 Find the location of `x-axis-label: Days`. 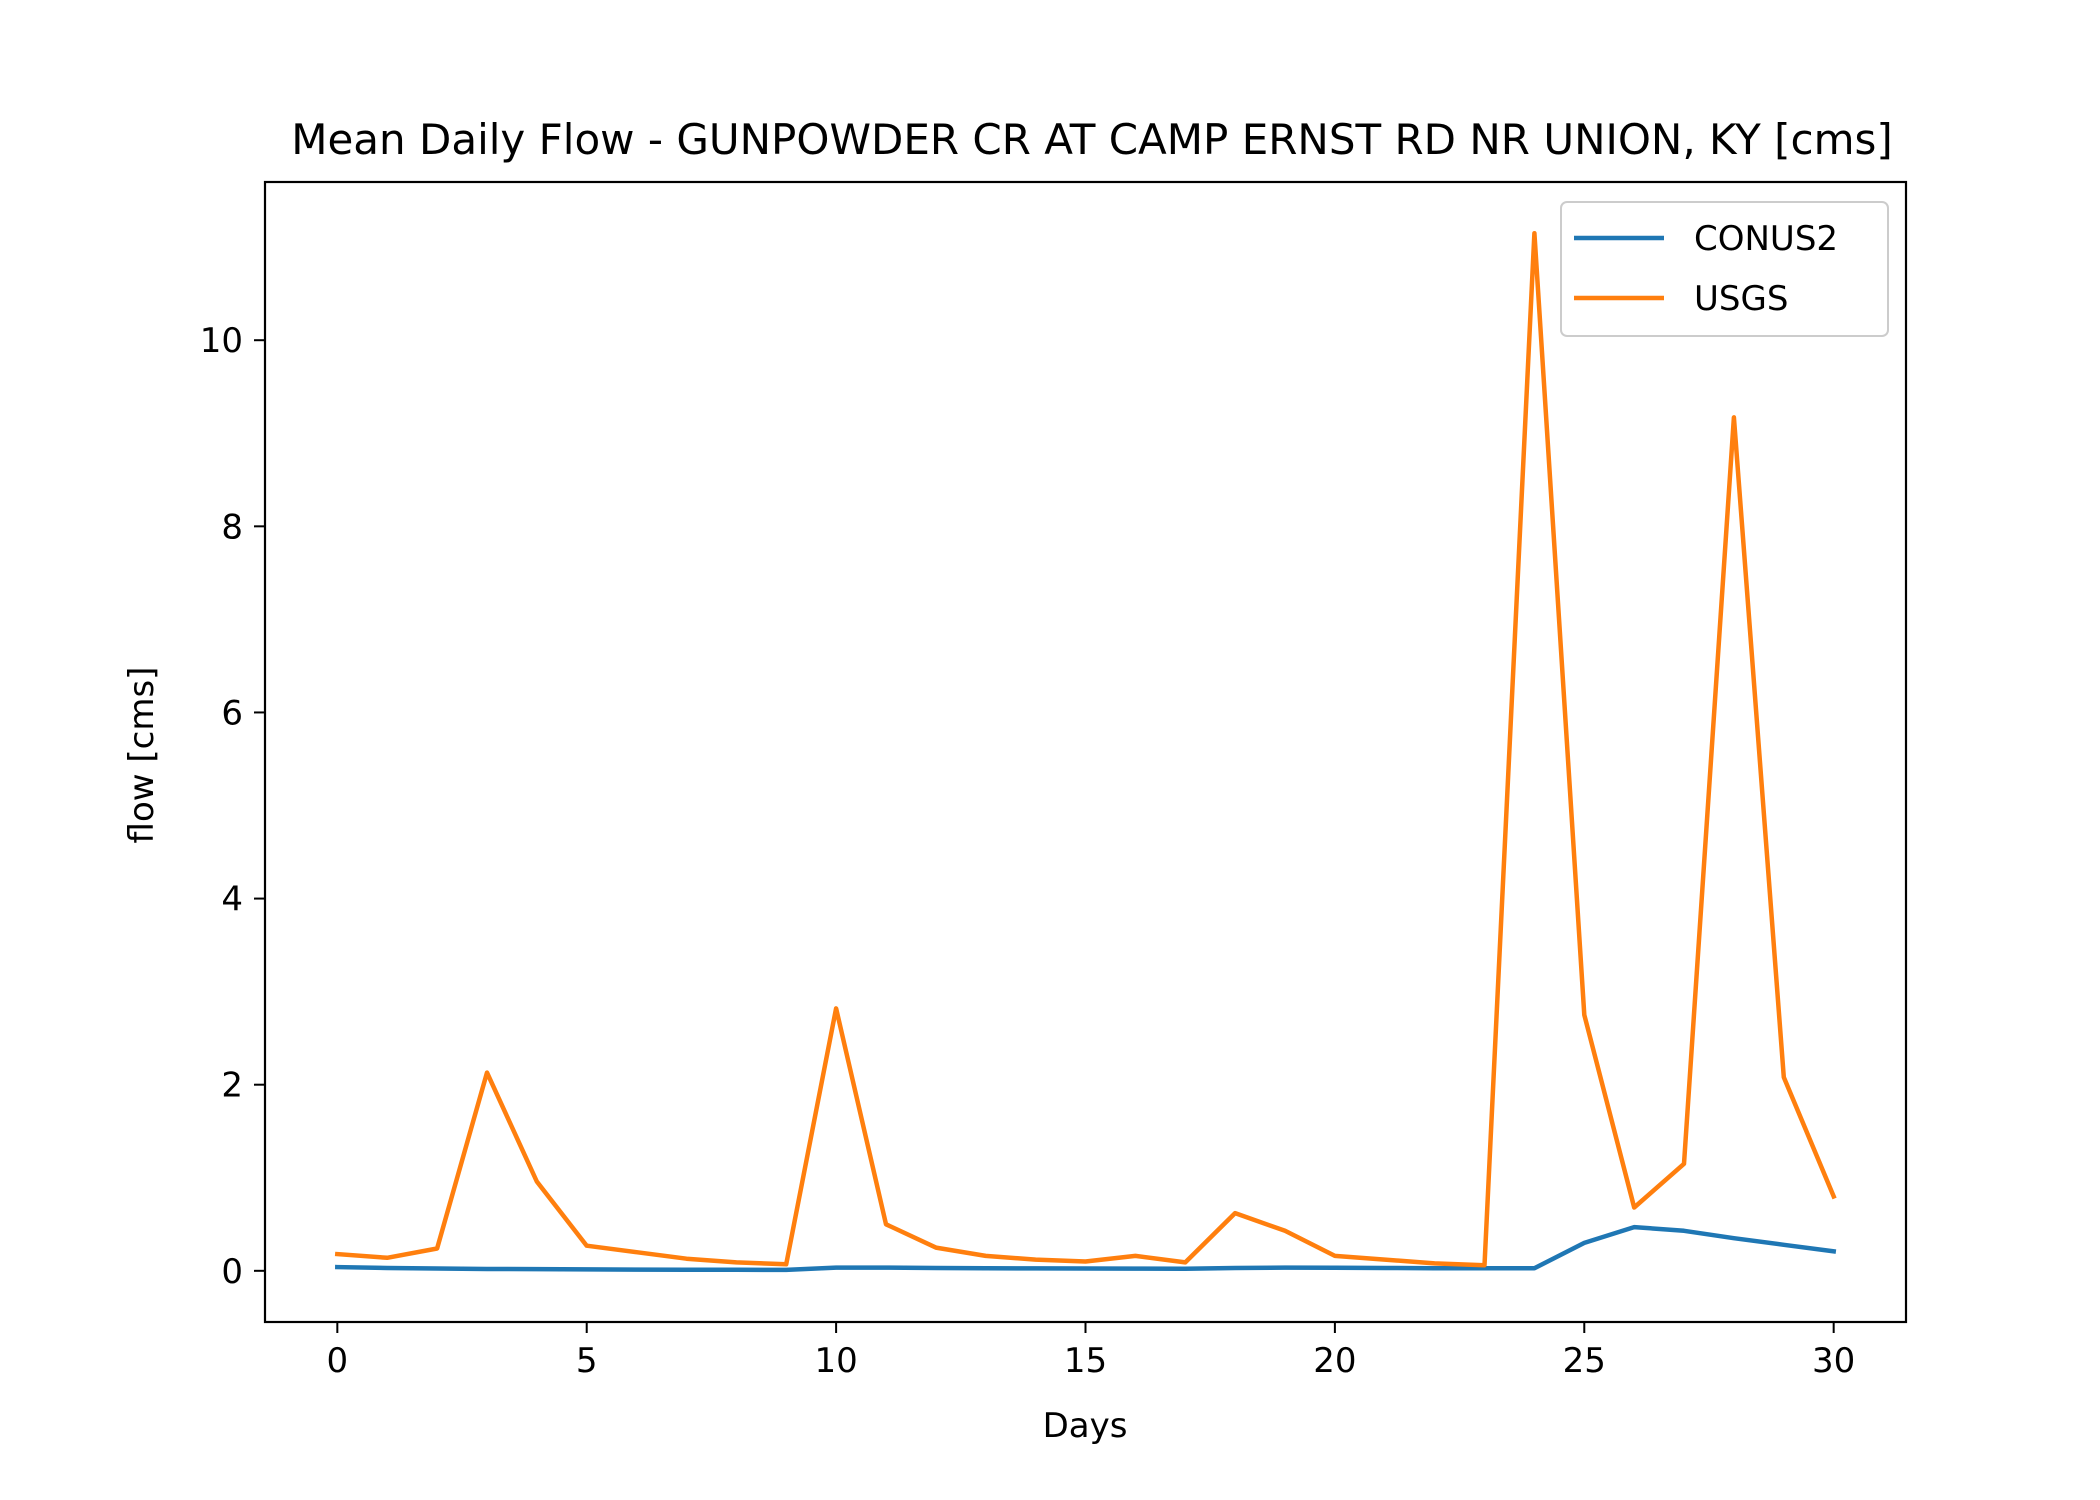

x-axis-label: Days is located at coordinates (1085, 1426).